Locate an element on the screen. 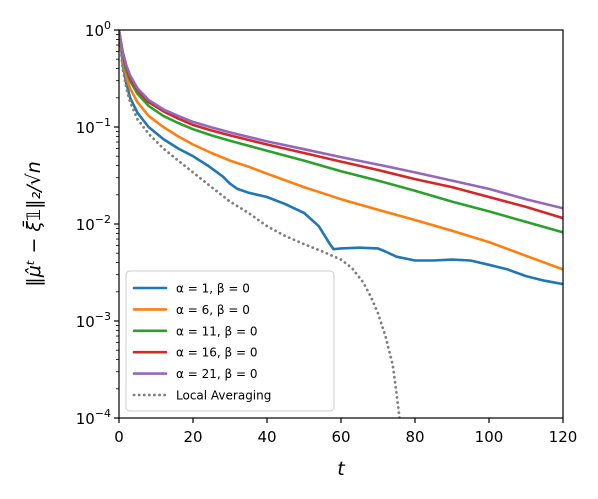 This screenshot has height=499, width=598. y-axis: 10⁰ 10⁻¹ 10⁻² 10⁻³ 10⁻⁴ is located at coordinates (97, 223).